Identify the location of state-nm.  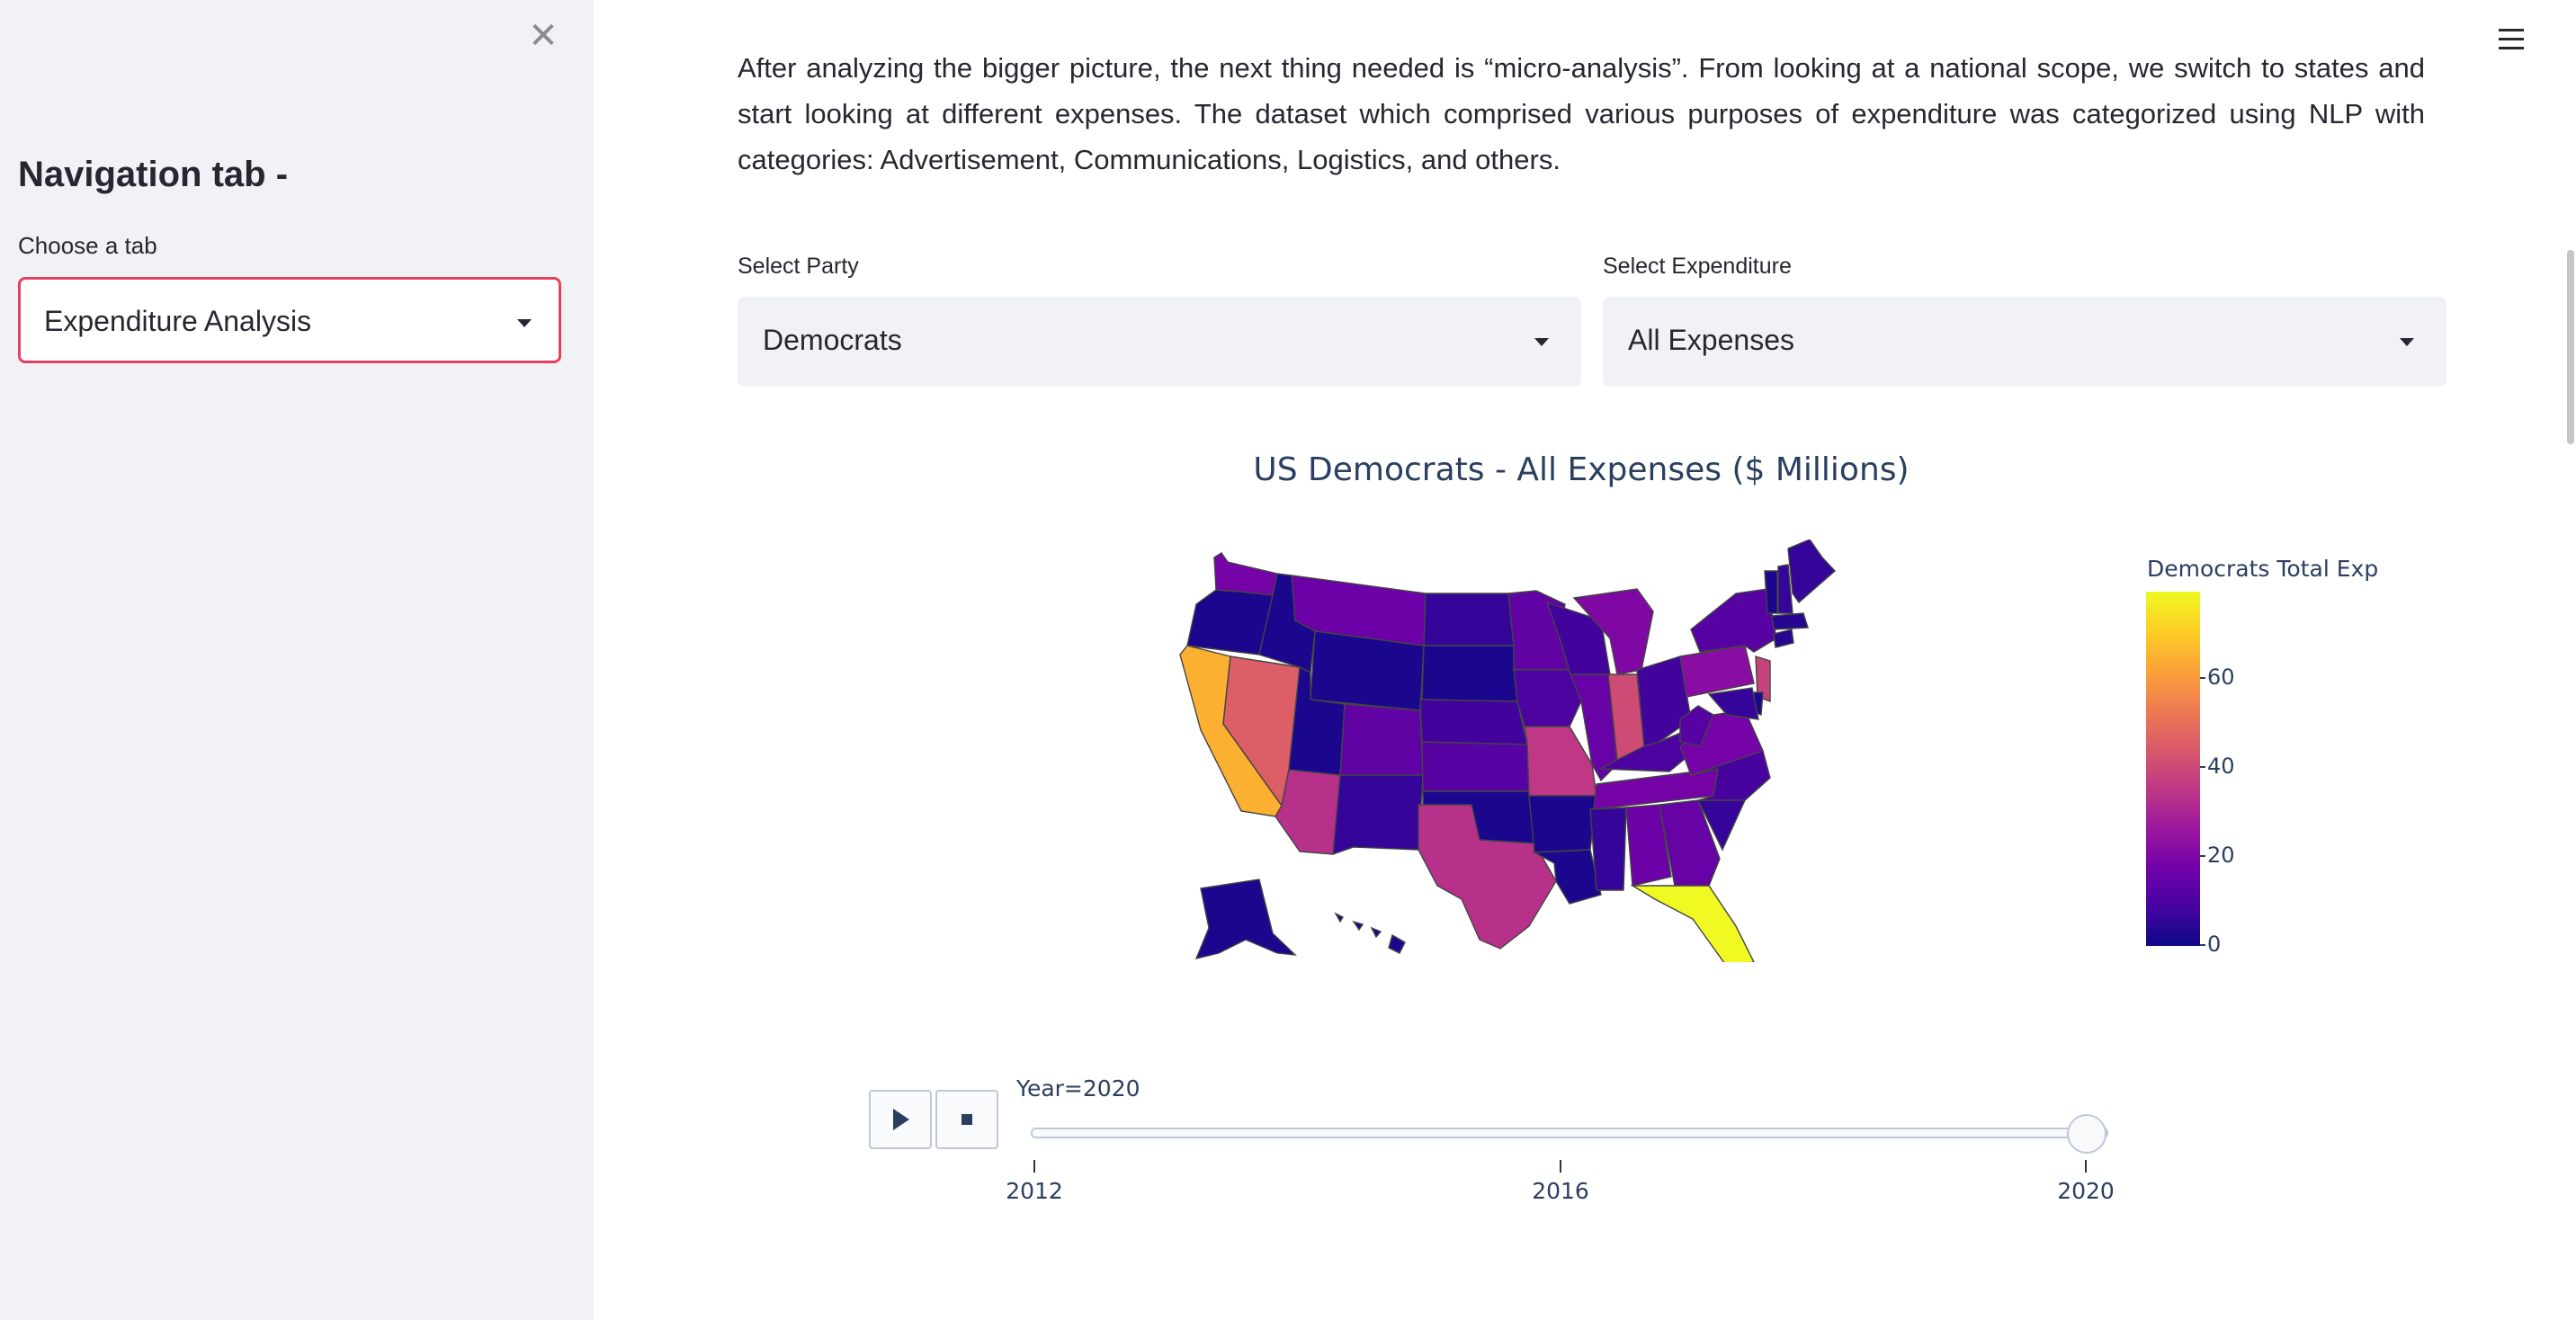
(1378, 815).